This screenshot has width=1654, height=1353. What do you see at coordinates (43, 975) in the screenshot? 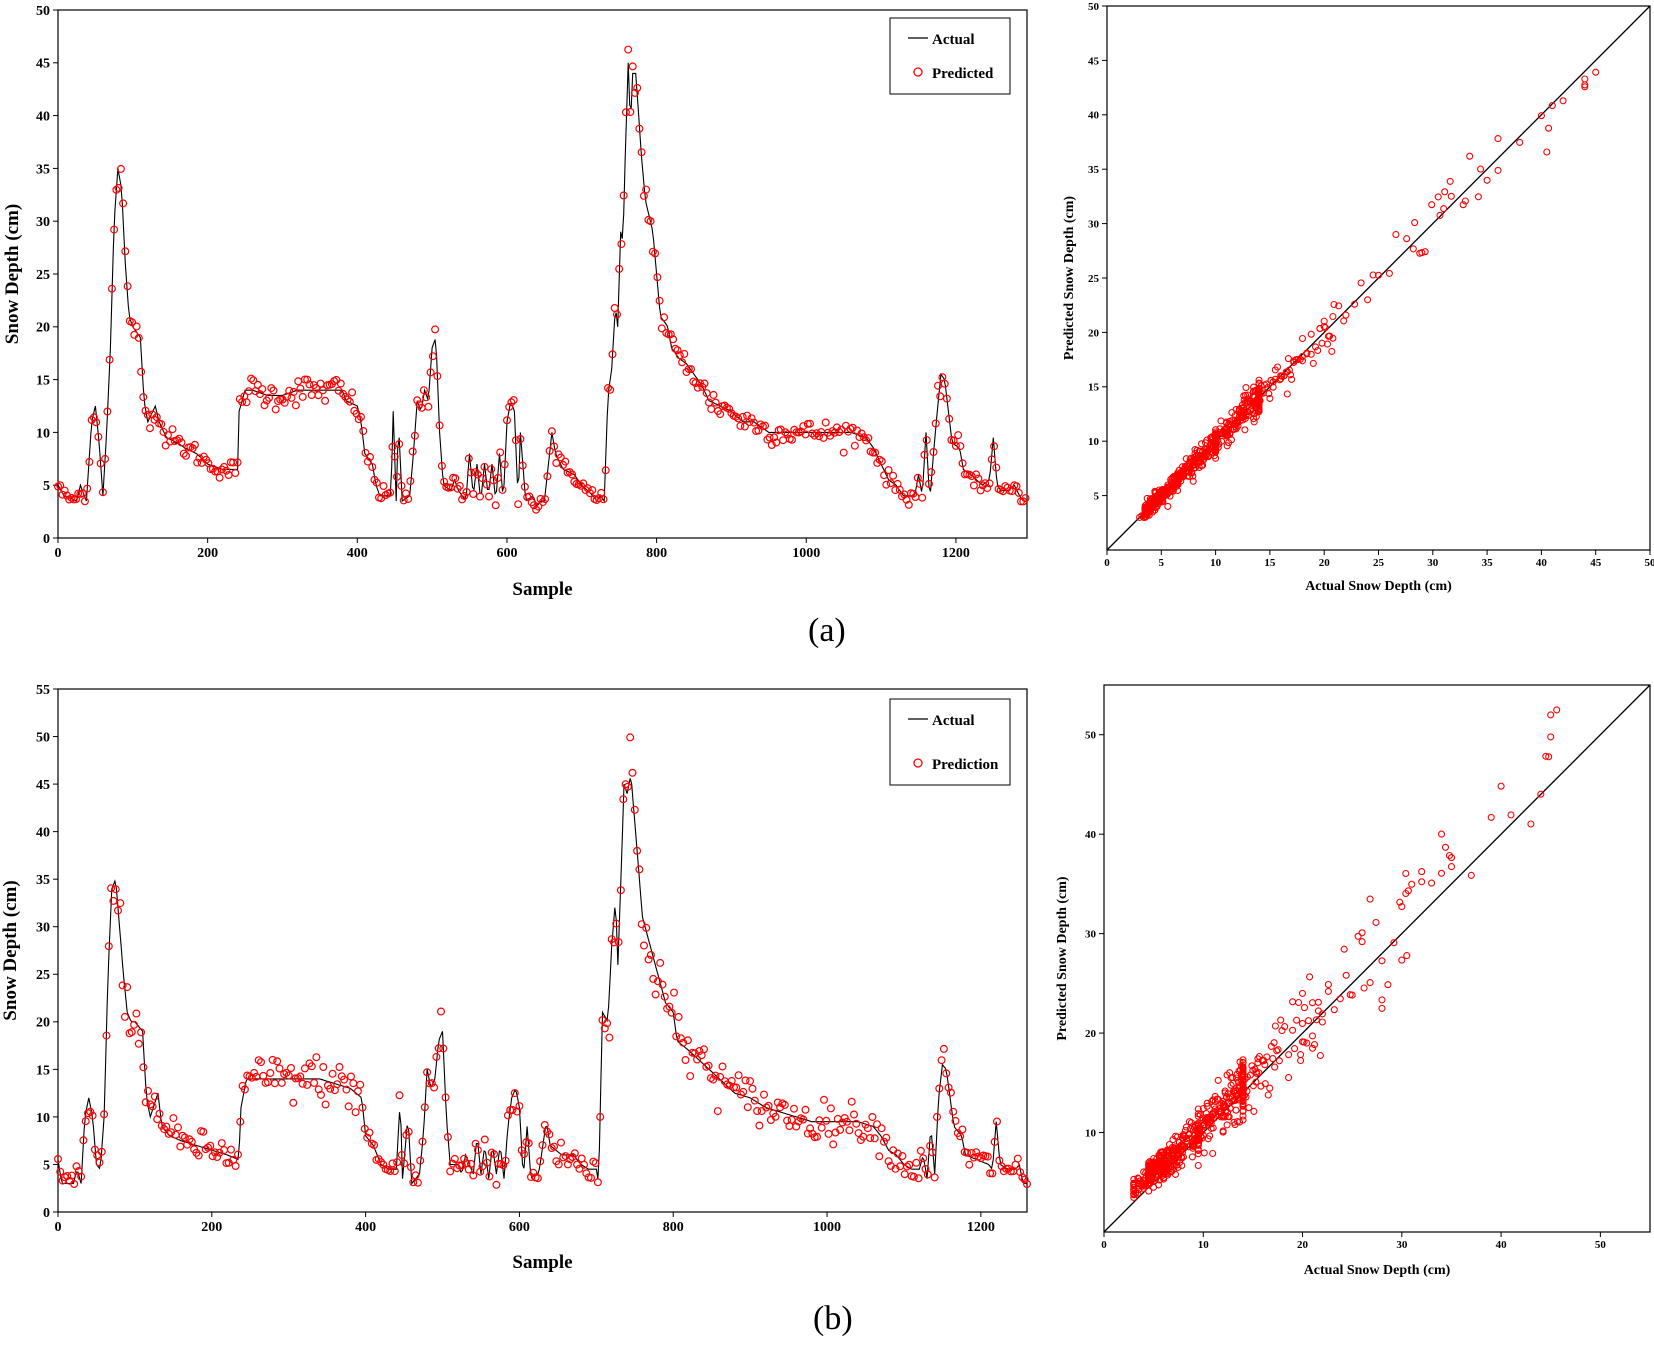
I see `b-timeseries-ytick-label: 25` at bounding box center [43, 975].